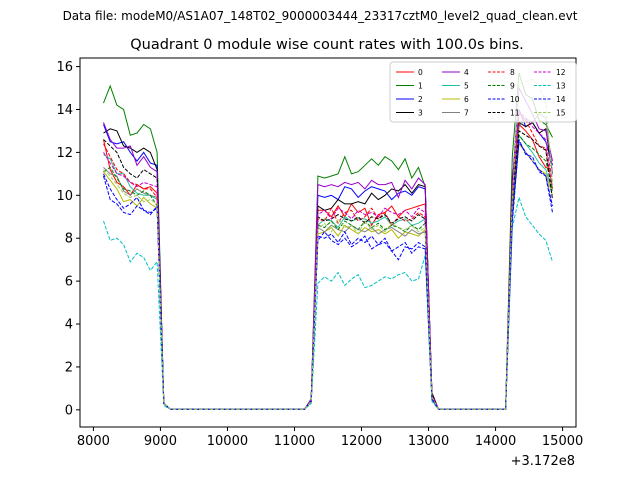  Describe the element at coordinates (69, 282) in the screenshot. I see `y-tick-label: 6` at that location.